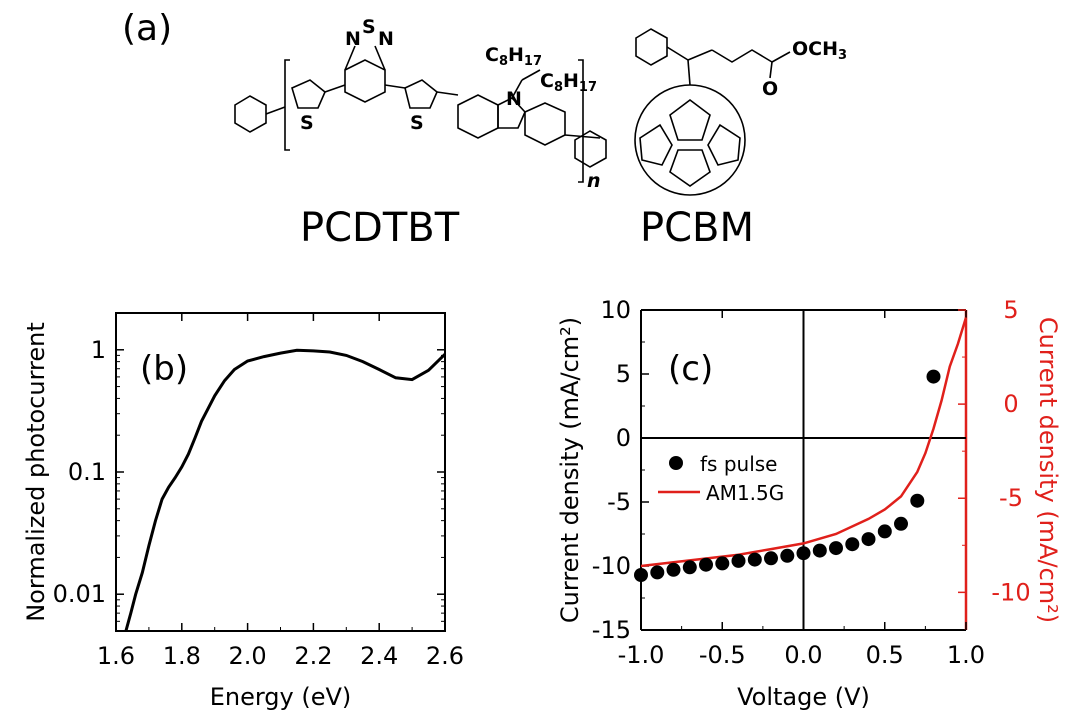  I want to click on molecule-name-pcdtbt: PCDTBT, so click(380, 228).